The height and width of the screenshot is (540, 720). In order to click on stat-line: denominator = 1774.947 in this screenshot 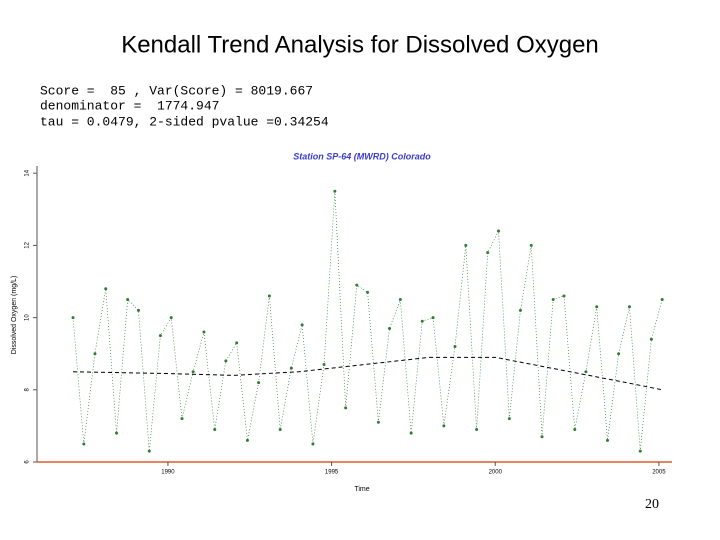, I will do `click(129, 105)`.